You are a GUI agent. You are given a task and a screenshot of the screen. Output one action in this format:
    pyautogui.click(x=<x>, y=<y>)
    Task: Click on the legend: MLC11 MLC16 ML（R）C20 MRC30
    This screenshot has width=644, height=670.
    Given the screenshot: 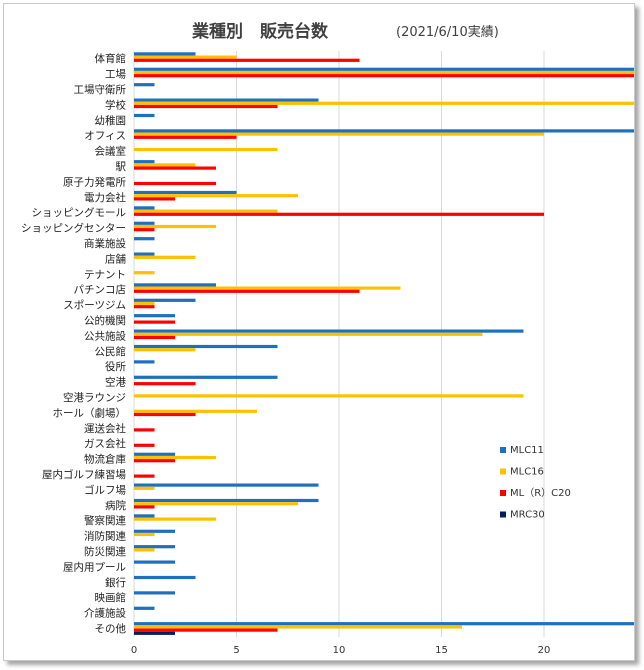 What is the action you would take?
    pyautogui.click(x=535, y=483)
    